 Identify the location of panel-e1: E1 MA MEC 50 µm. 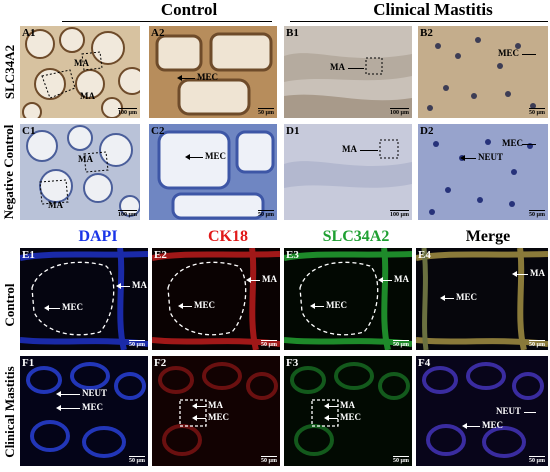
(84, 299).